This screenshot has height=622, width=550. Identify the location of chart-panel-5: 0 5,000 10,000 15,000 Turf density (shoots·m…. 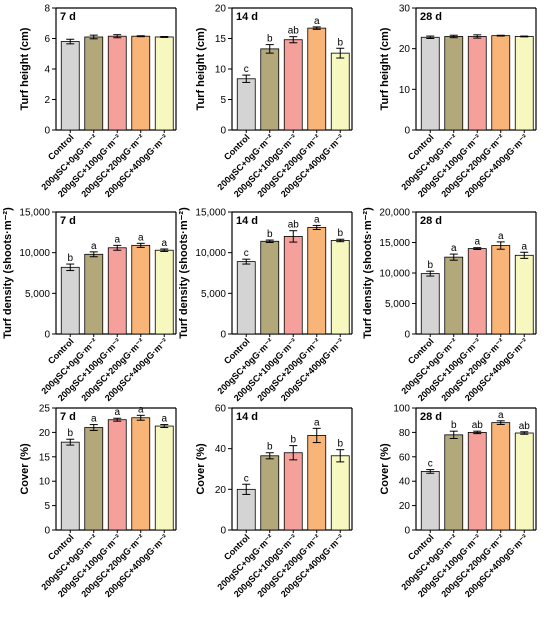
(265, 305).